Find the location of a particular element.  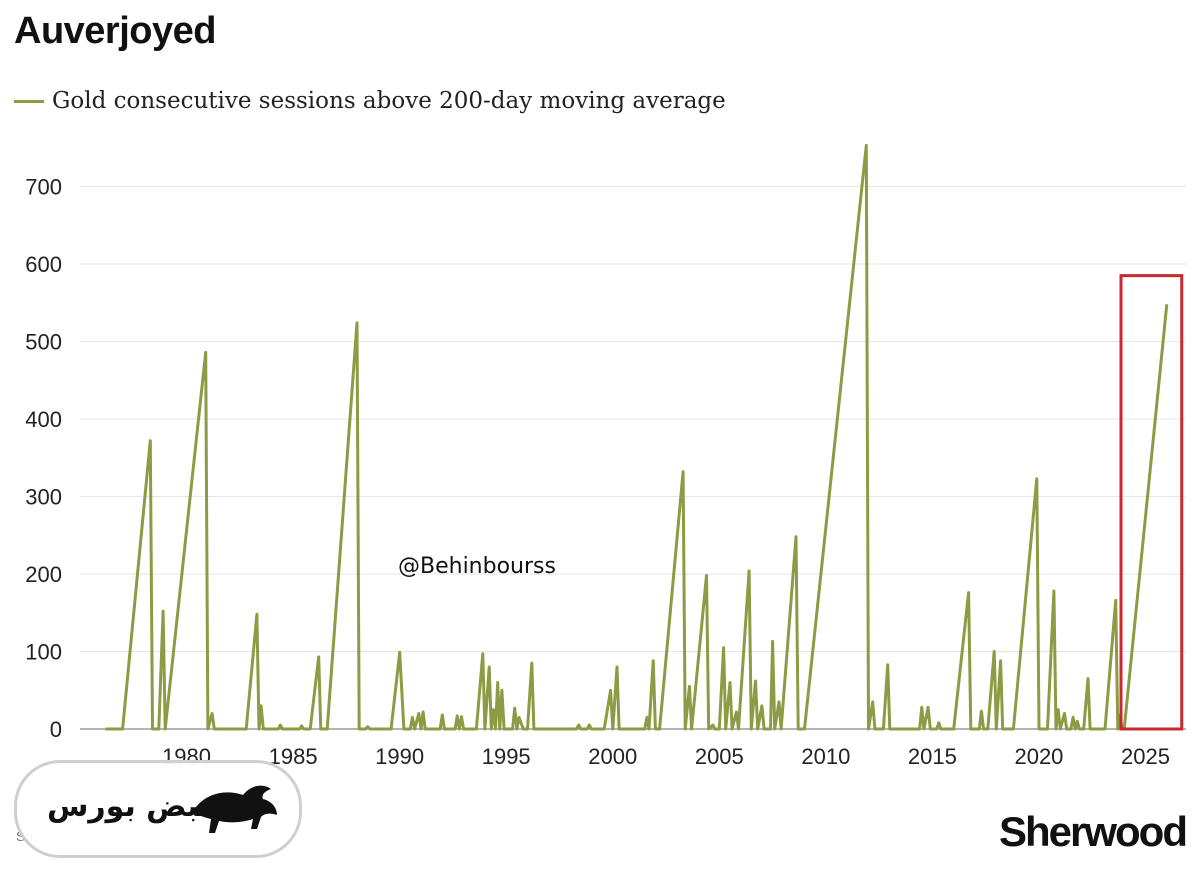

highlight-layer is located at coordinates (1151, 502).